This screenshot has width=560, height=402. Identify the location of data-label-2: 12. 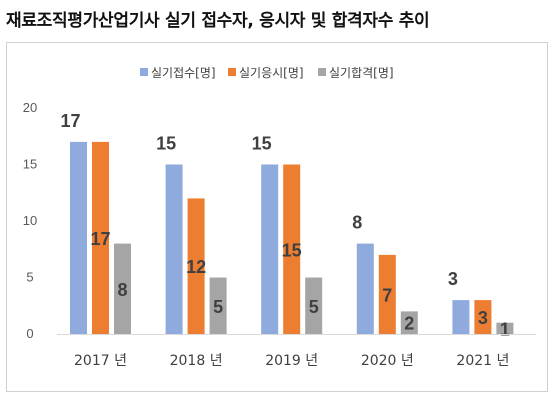
(196, 267).